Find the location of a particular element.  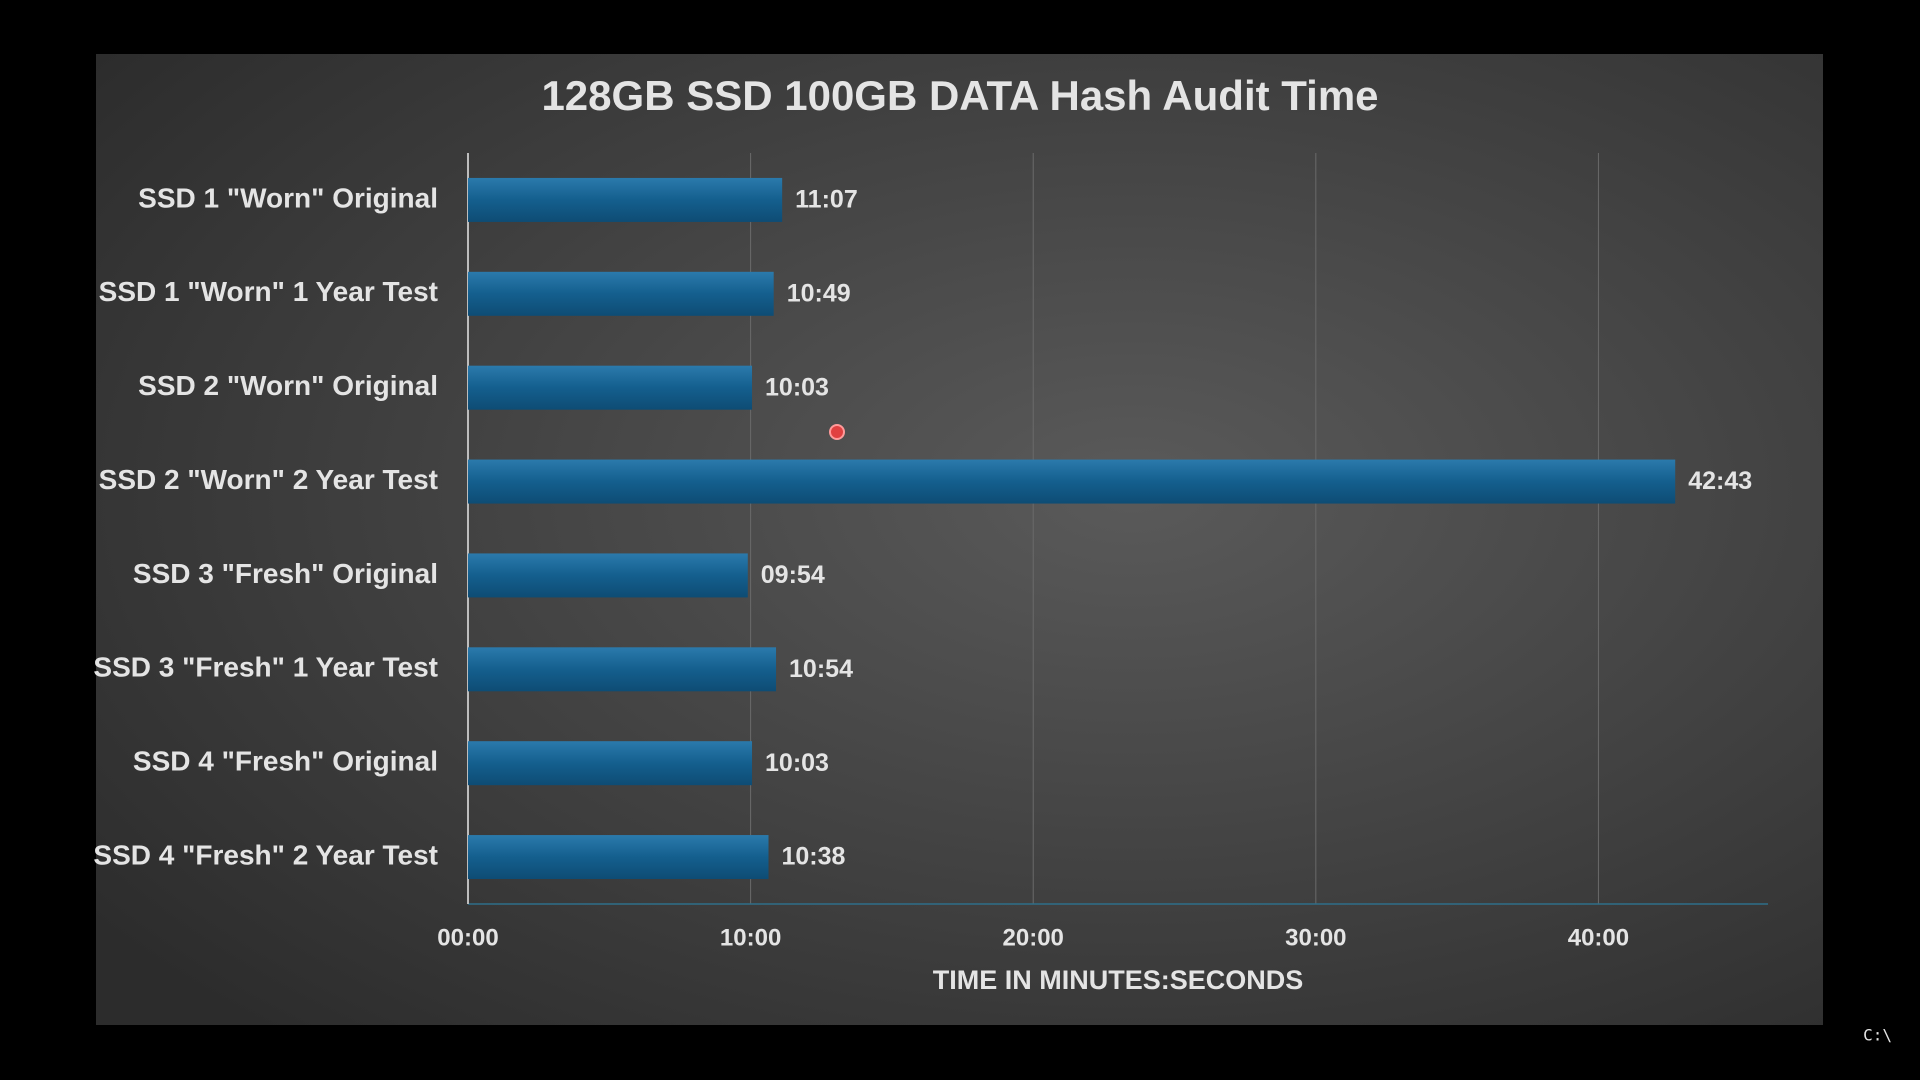

x-tick-label: 30:00 is located at coordinates (1315, 937).